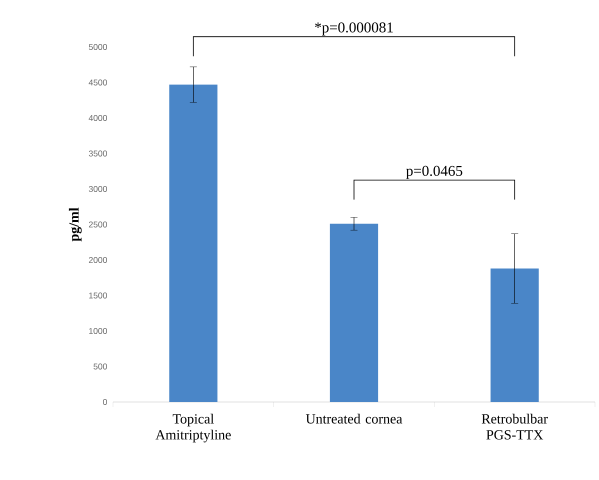 The image size is (599, 480). I want to click on y-tick-label: 0, so click(105, 402).